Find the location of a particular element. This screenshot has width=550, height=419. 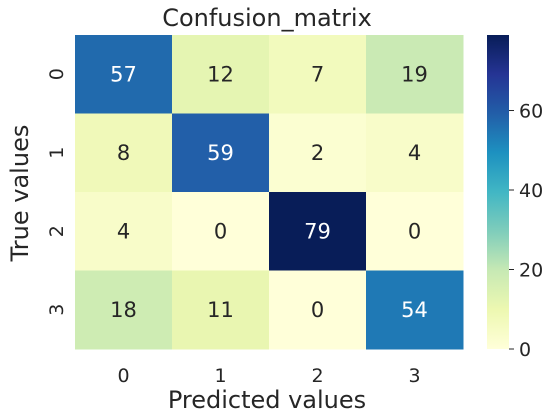

x-tick-label: 2 is located at coordinates (317, 376).